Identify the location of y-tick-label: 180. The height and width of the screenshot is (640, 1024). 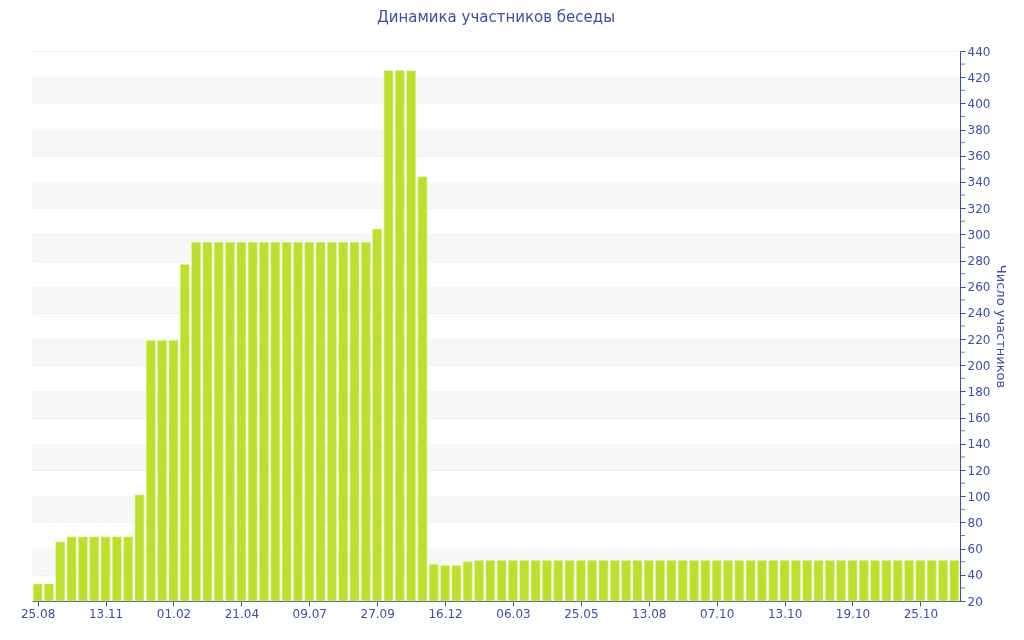
(979, 391).